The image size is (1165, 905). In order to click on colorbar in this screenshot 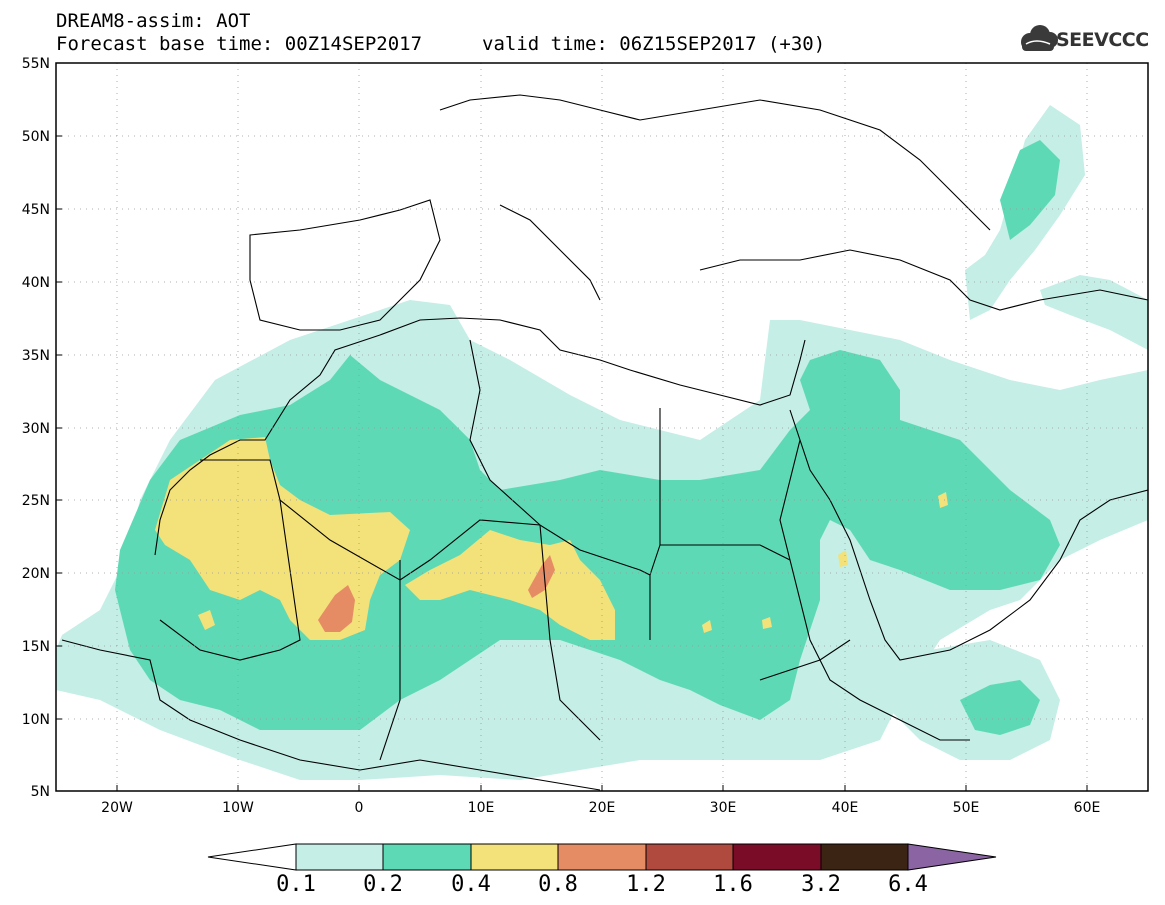, I will do `click(602, 857)`.